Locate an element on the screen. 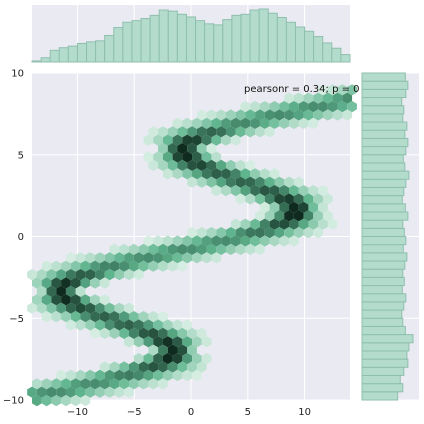 This screenshot has height=424, width=424. x-tick-label: 5 is located at coordinates (248, 412).